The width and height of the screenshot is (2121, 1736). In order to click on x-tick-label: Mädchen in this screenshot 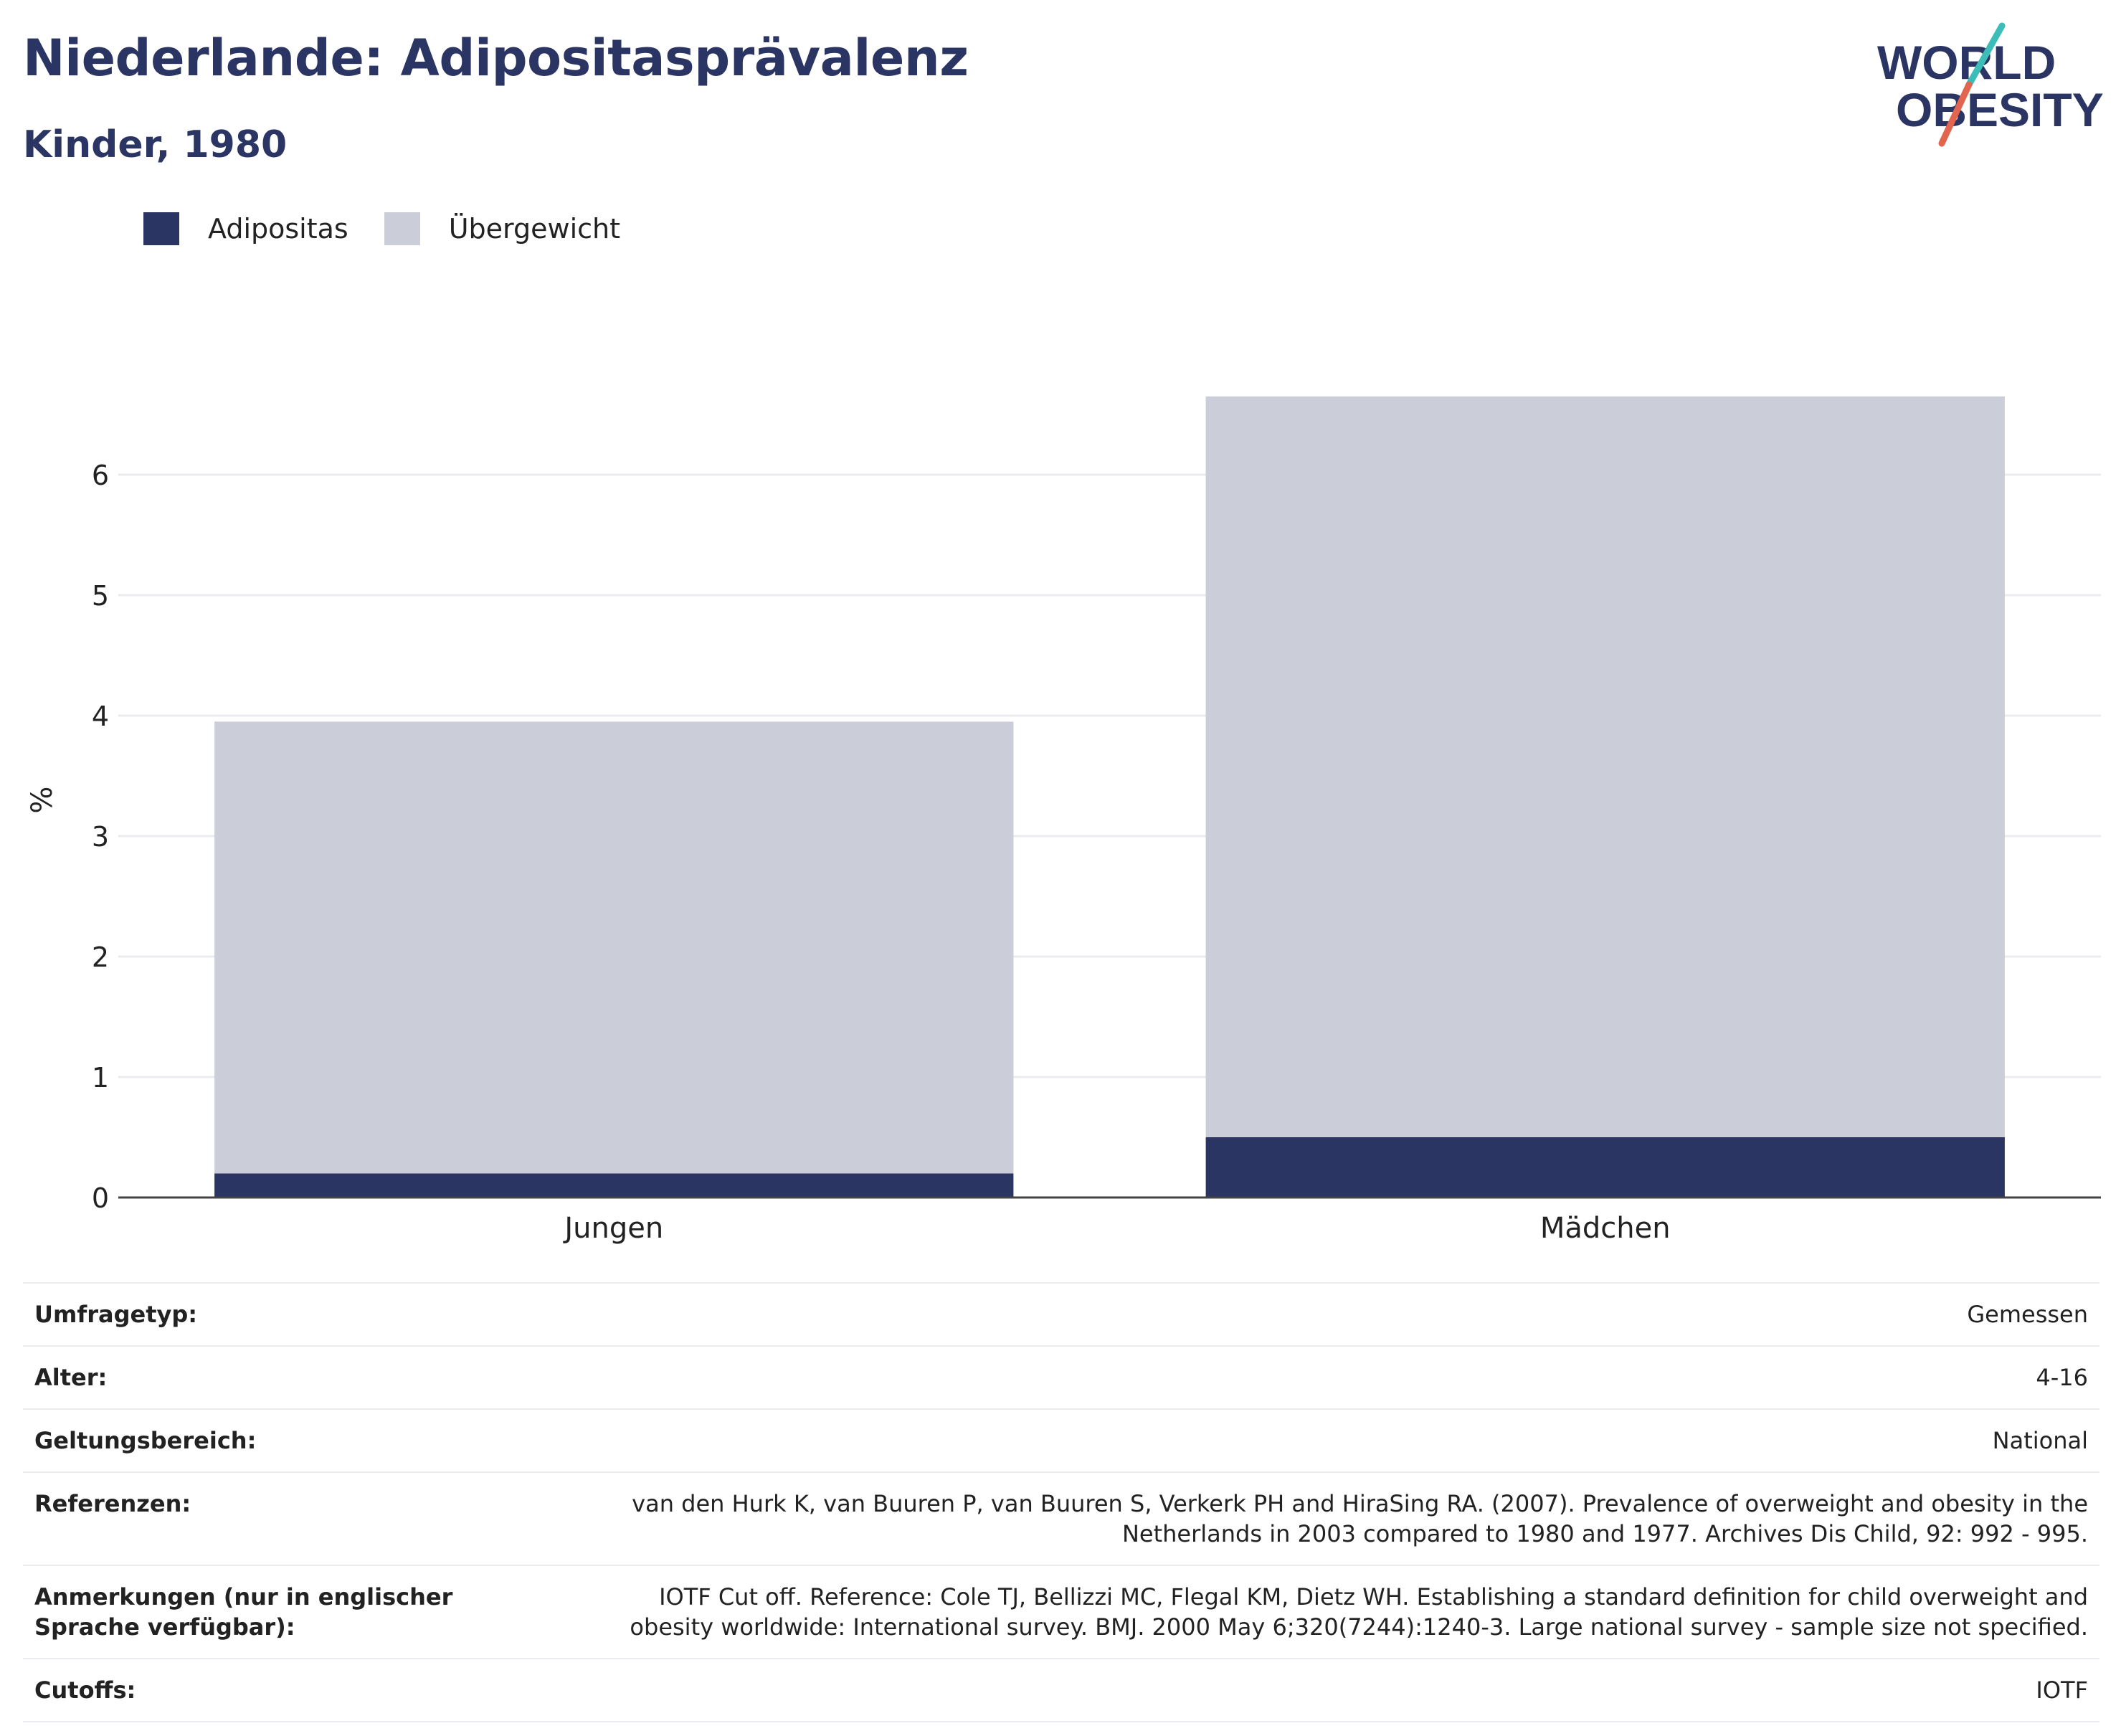, I will do `click(1605, 1228)`.